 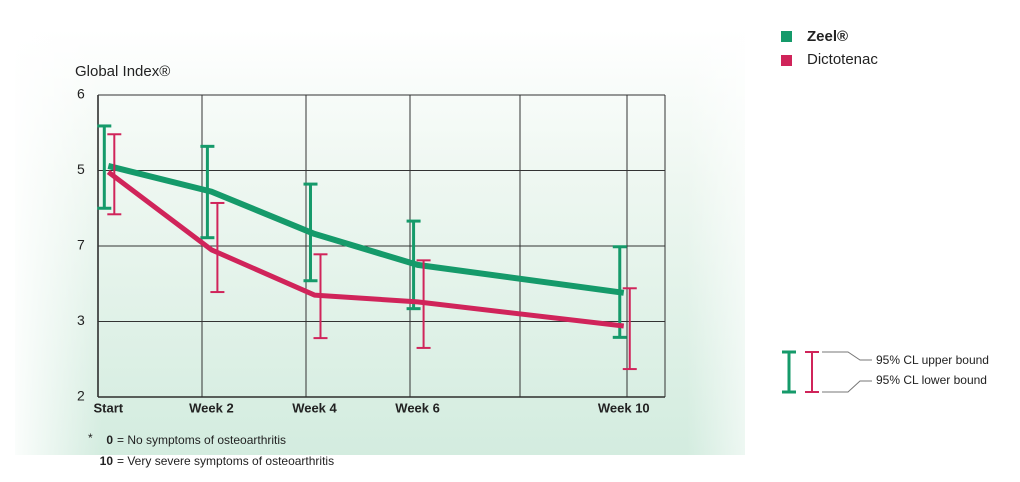 I want to click on error-legend-upper: 95% CL upper bound, so click(x=932, y=360).